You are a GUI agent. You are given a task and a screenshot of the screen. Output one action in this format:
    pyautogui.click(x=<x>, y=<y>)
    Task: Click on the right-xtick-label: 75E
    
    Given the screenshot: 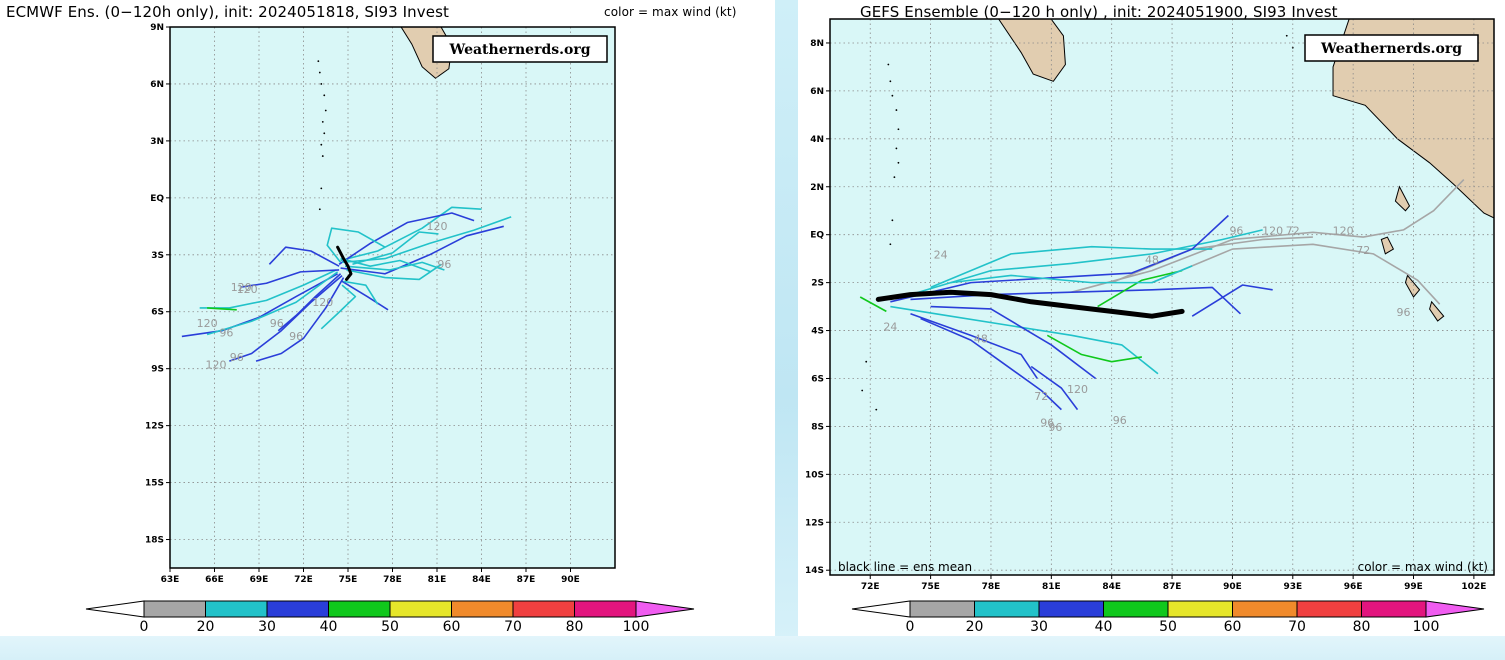 What is the action you would take?
    pyautogui.click(x=930, y=587)
    